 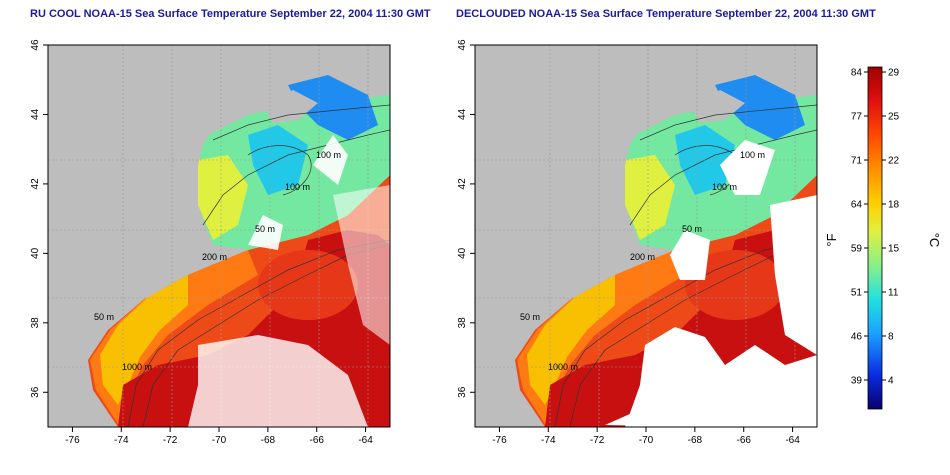 I want to click on right-lat-tick-label: 40, so click(x=462, y=253).